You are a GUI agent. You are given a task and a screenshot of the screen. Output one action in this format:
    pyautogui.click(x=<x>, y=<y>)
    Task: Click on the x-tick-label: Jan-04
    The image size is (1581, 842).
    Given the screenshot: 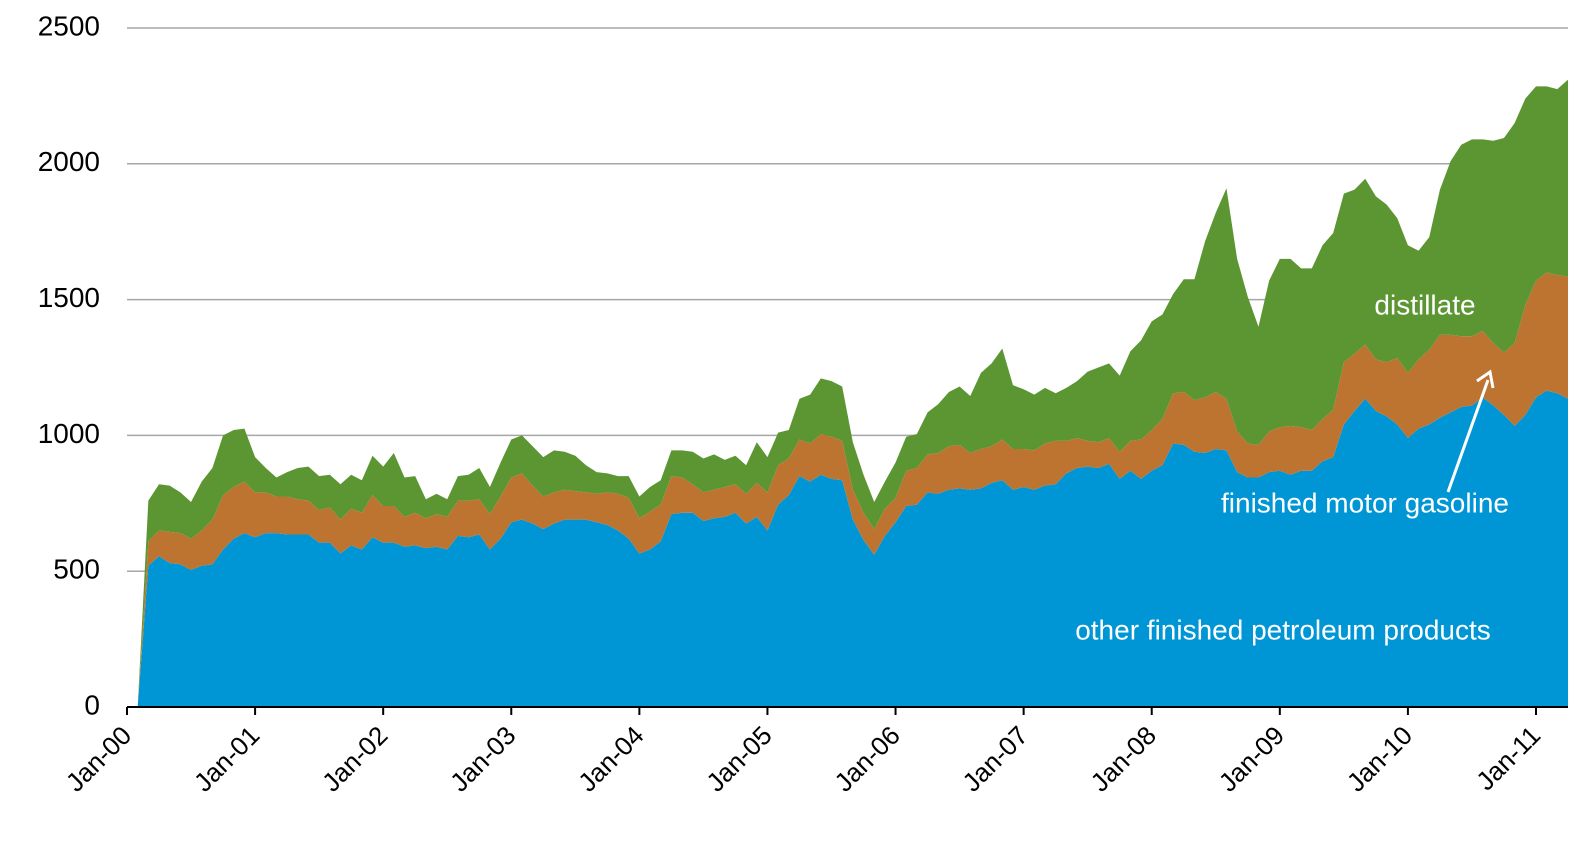 What is the action you would take?
    pyautogui.click(x=610, y=758)
    